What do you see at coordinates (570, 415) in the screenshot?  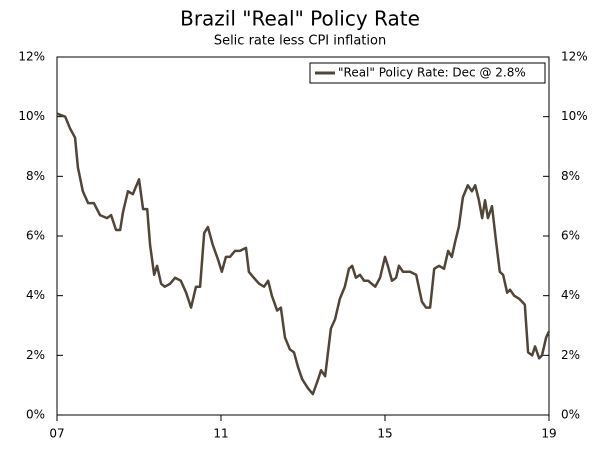 I see `y2-tick-label: 0%` at bounding box center [570, 415].